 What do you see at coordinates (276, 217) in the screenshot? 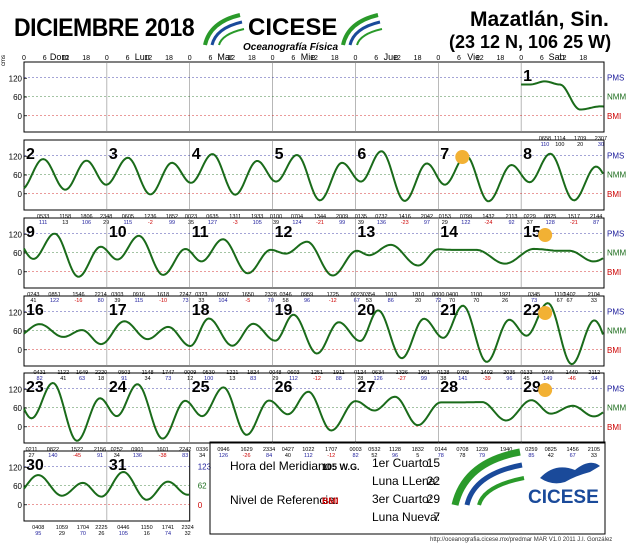
I see `extreme-time-label: 0100` at bounding box center [276, 217].